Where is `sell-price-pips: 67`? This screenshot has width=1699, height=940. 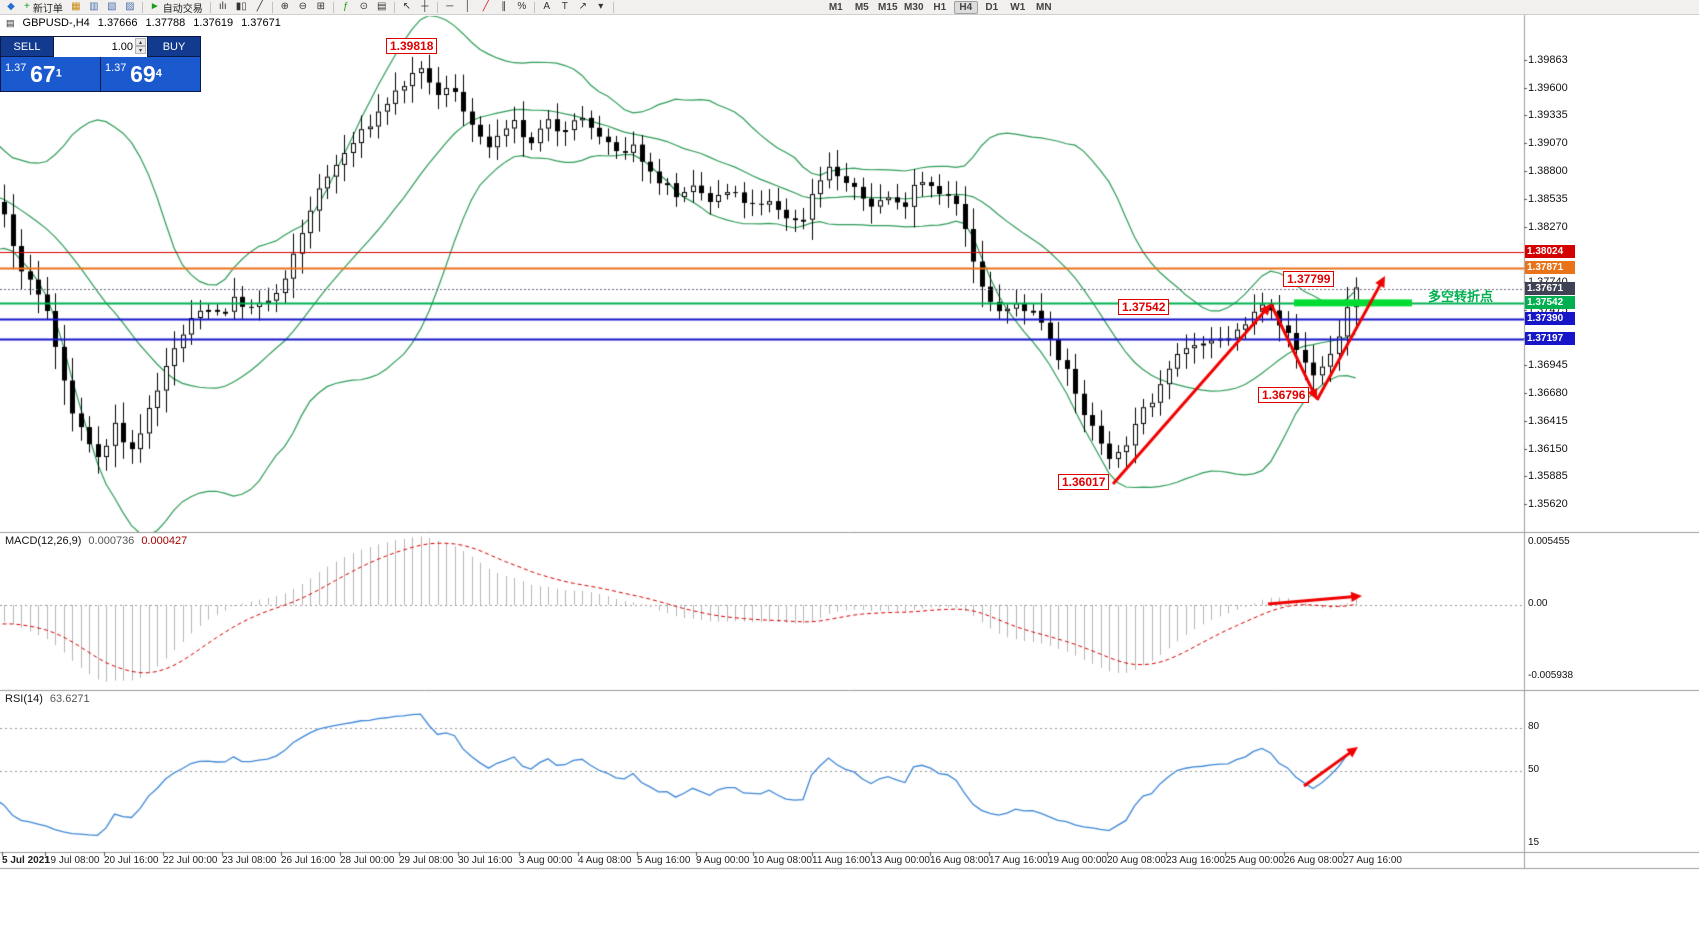
sell-price-pips: 67 is located at coordinates (43, 74).